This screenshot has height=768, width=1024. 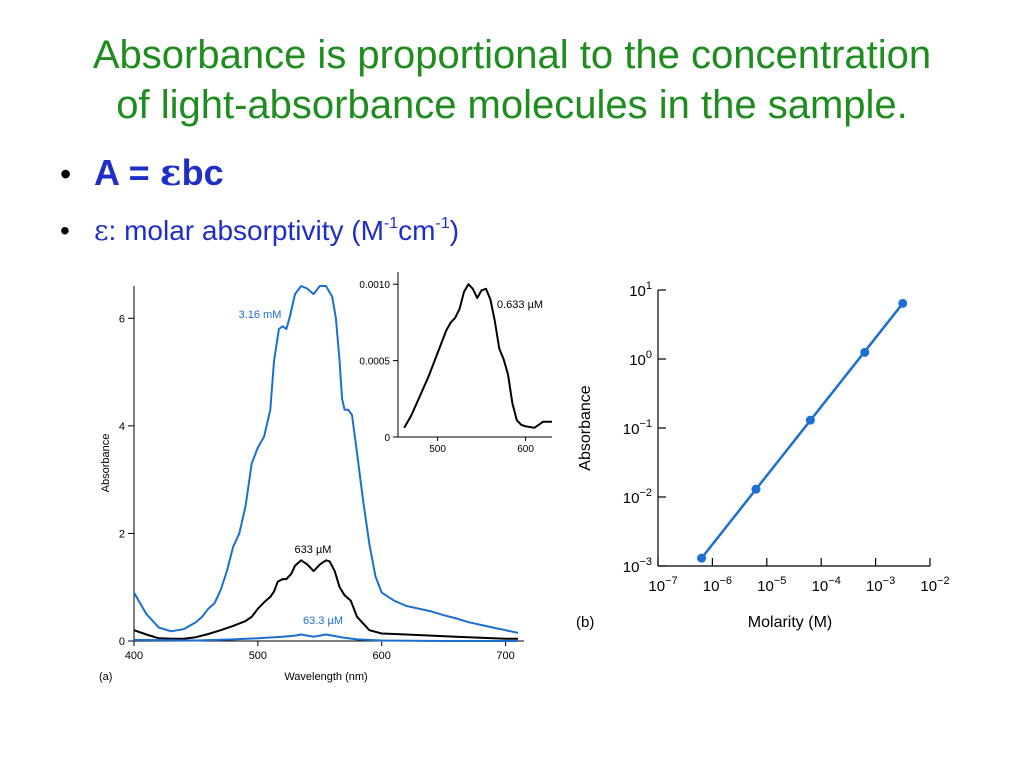 I want to click on panel-a-y-tick-label: 4, so click(x=122, y=427).